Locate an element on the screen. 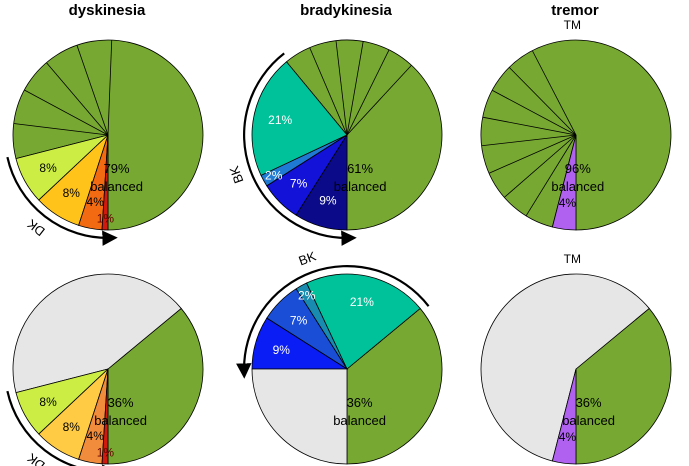 The width and height of the screenshot is (689, 466). column-title-dyskinesia: dyskinesia is located at coordinates (107, 10).